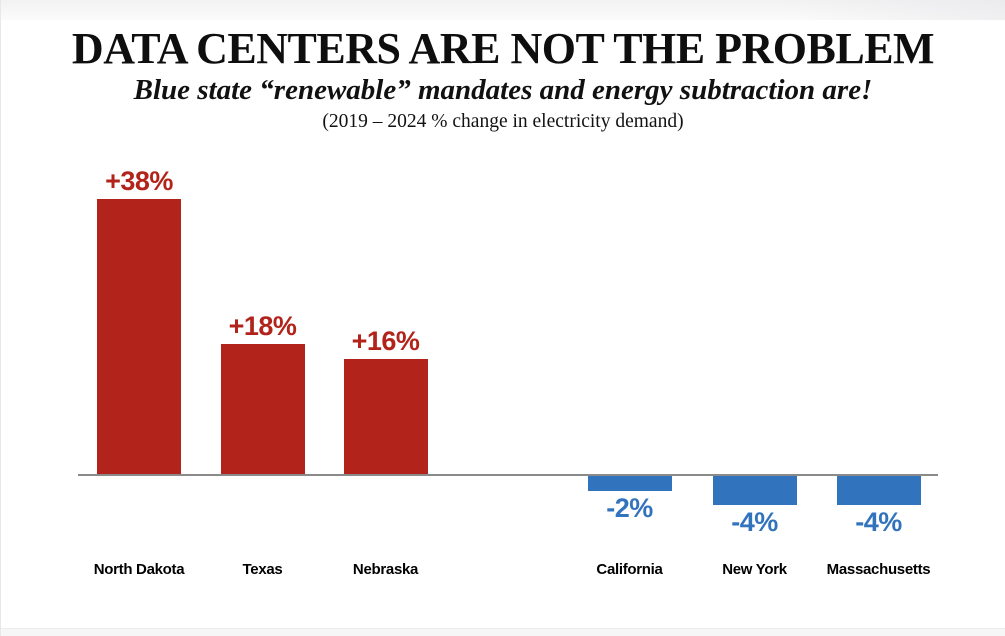 The width and height of the screenshot is (1005, 636). I want to click on category-label-new-york: New York, so click(754, 569).